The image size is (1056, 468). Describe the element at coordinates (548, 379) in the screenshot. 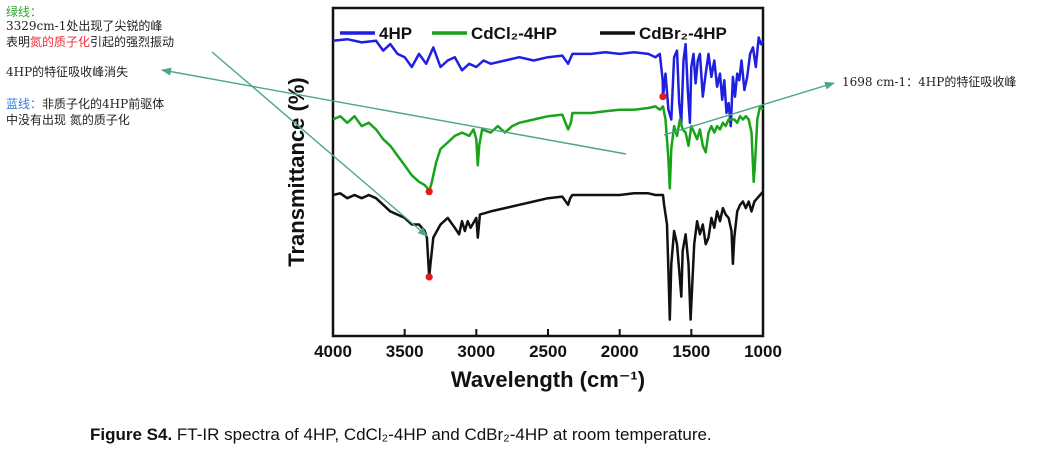

I see `x-axis-title: Wavelength (cm⁻¹)` at that location.